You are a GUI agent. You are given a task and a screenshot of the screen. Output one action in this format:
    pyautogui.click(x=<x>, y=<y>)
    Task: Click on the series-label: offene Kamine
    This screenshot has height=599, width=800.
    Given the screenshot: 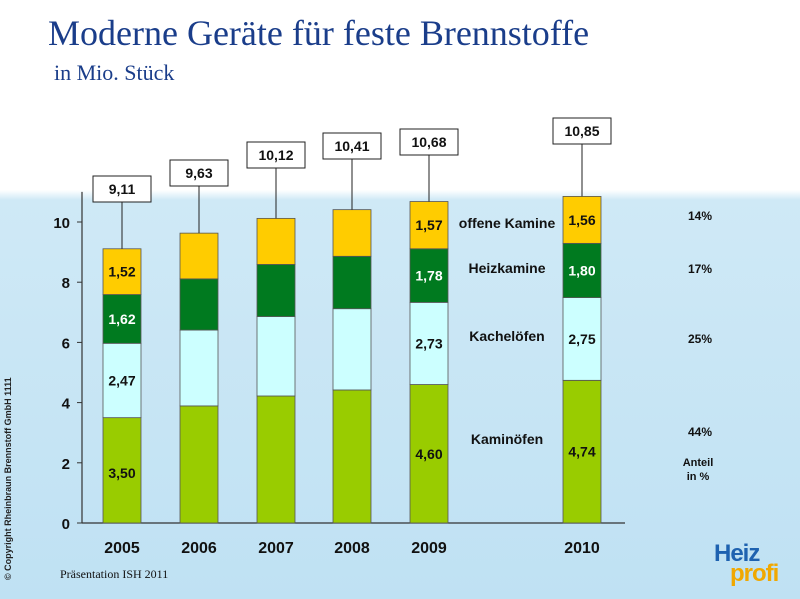 What is the action you would take?
    pyautogui.click(x=507, y=223)
    